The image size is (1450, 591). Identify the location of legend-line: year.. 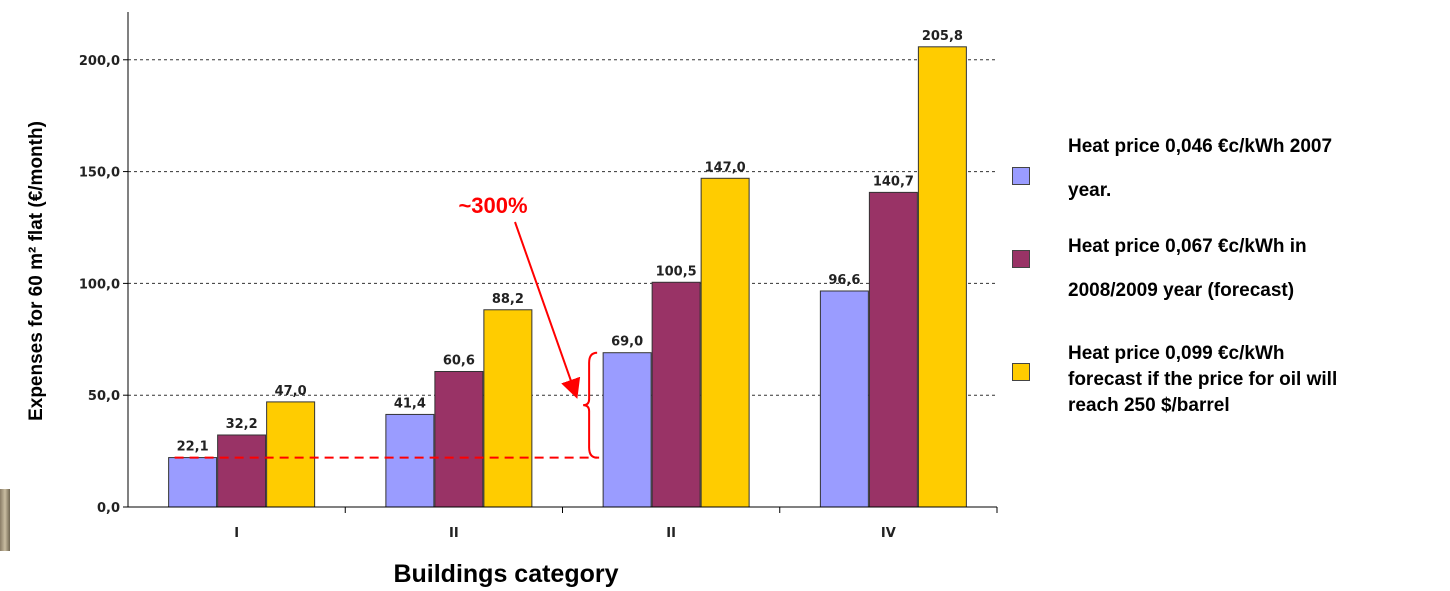
(1090, 190).